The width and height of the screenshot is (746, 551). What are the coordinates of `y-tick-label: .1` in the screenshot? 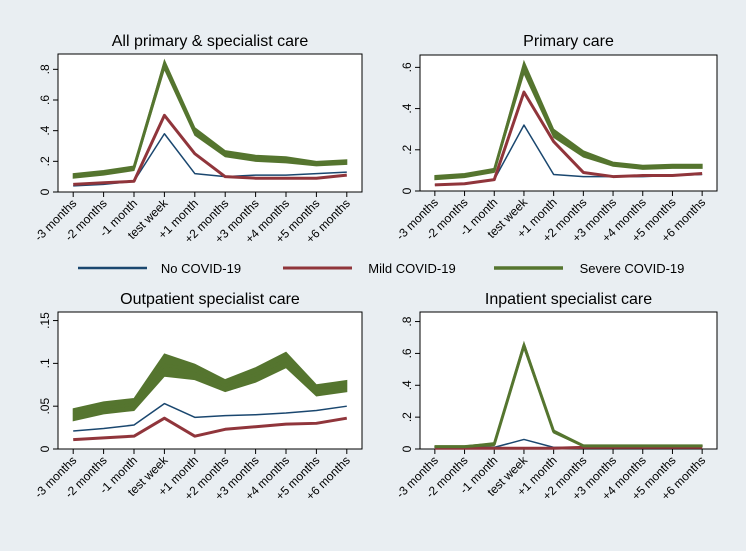 It's located at (45, 363).